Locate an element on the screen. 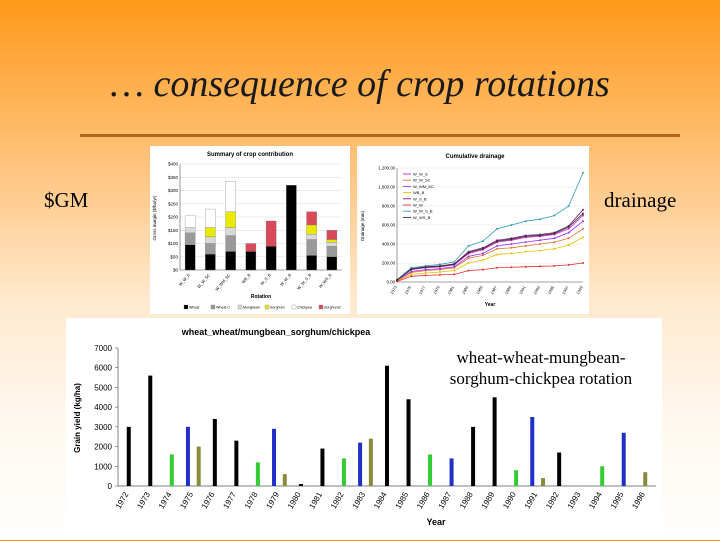 The width and height of the screenshot is (720, 541). legend-label: Mungbean is located at coordinates (251, 308).